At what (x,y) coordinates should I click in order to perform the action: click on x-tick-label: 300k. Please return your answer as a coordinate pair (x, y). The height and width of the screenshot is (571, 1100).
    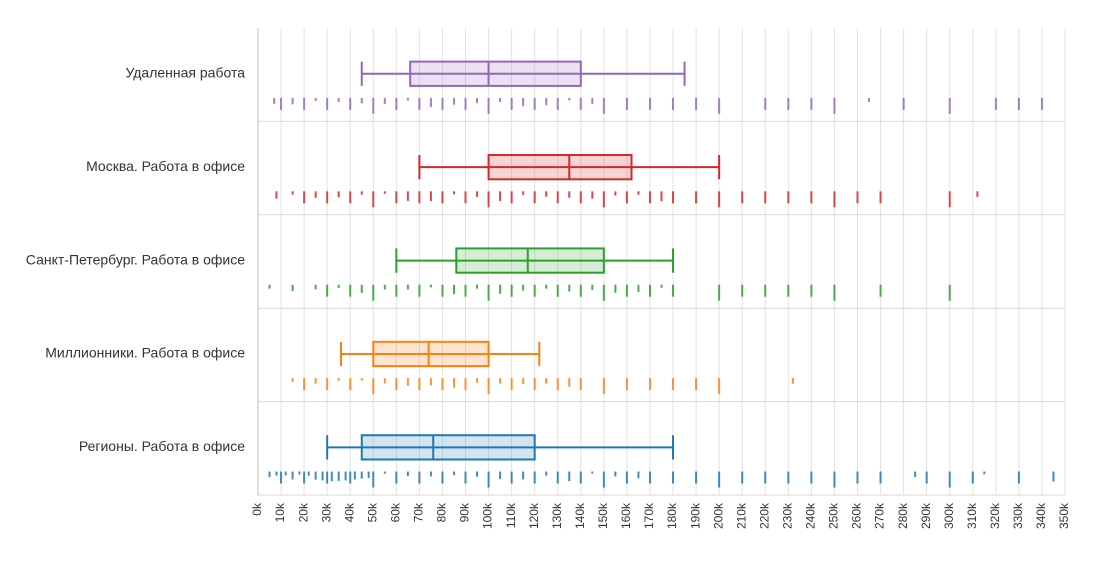
    Looking at the image, I should click on (949, 515).